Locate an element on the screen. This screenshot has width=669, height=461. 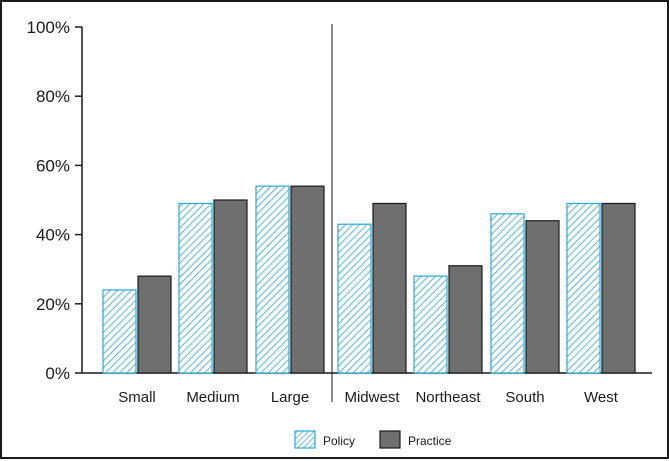
legend-swatch-practice is located at coordinates (390, 439).